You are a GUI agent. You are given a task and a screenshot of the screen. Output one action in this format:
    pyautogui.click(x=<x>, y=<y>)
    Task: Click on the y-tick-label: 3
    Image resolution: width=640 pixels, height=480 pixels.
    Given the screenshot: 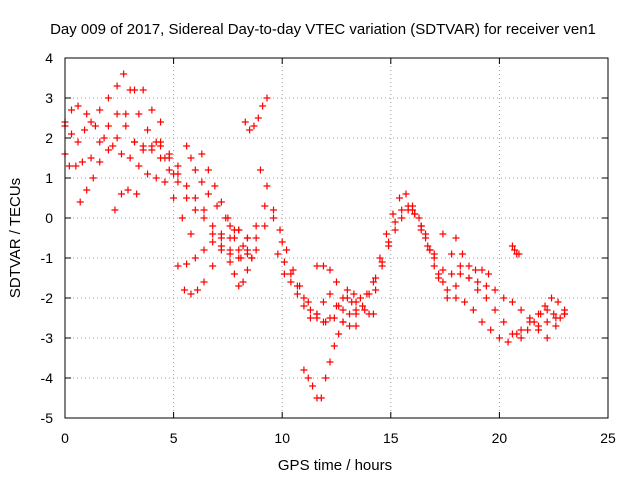 What is the action you would take?
    pyautogui.click(x=49, y=98)
    